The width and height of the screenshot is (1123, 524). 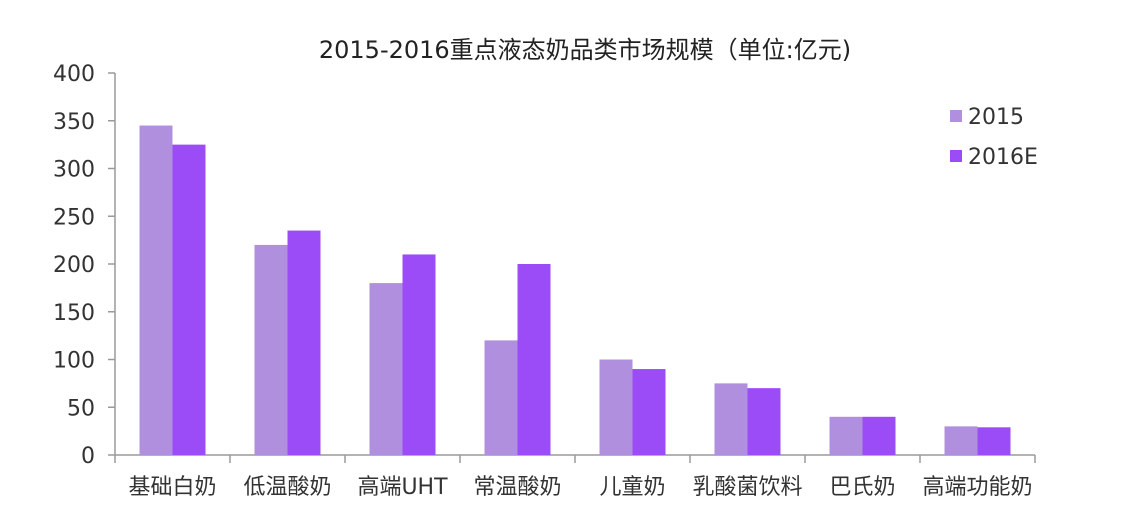 I want to click on chart-title: 2015-2016重点液态奶品类市场规模（单位:亿元), so click(x=585, y=50).